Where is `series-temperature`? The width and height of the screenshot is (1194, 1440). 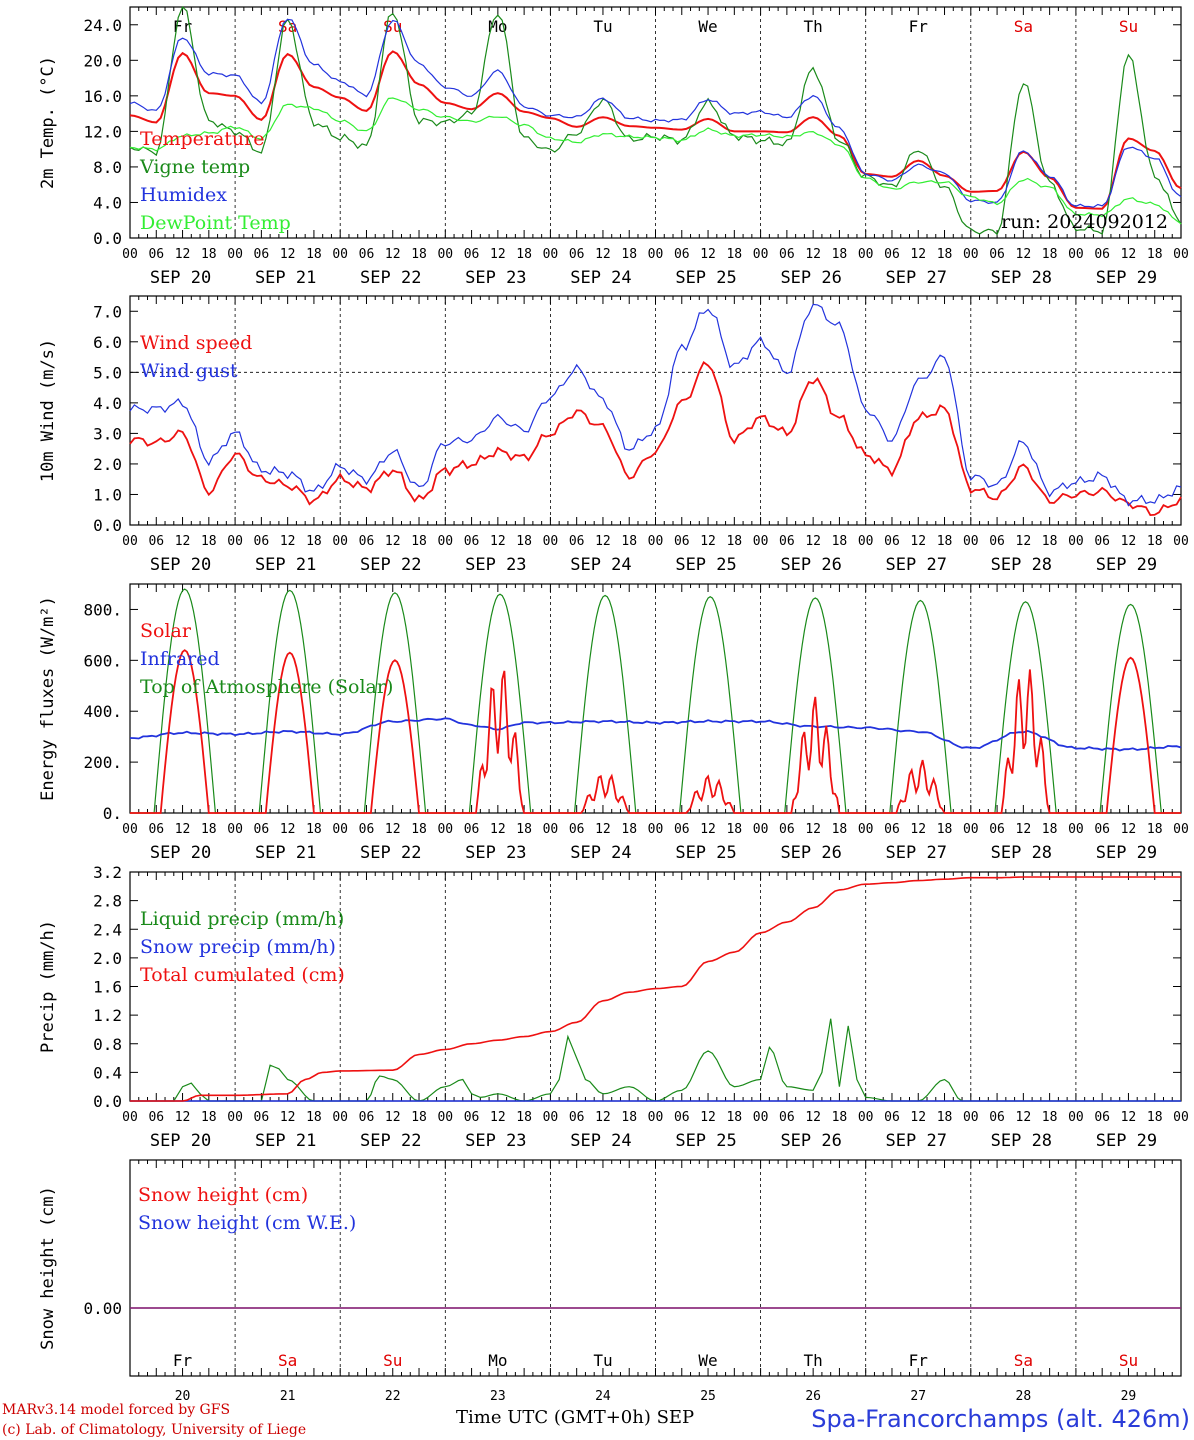
series-temperature is located at coordinates (655, 130).